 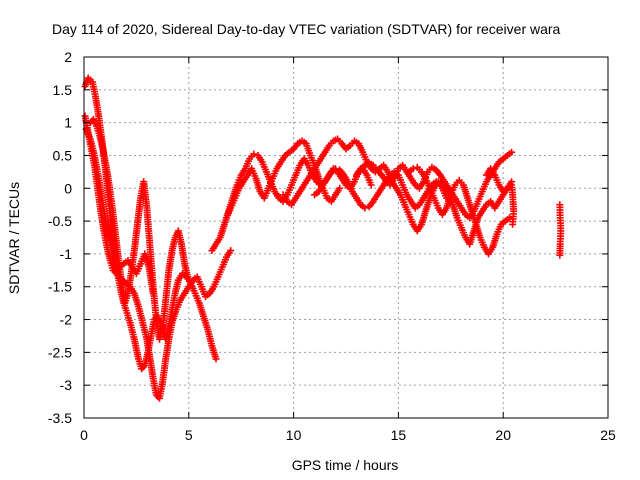 I want to click on x-tick-label: 25, so click(x=608, y=435).